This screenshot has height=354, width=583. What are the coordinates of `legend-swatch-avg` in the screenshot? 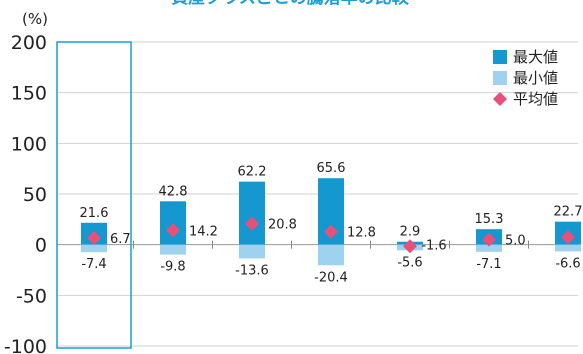 It's located at (500, 99).